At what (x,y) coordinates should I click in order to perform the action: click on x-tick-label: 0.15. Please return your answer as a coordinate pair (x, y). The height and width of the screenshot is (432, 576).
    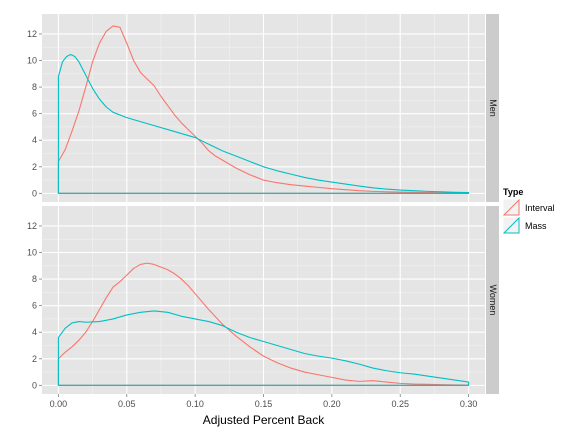
    Looking at the image, I should click on (264, 404).